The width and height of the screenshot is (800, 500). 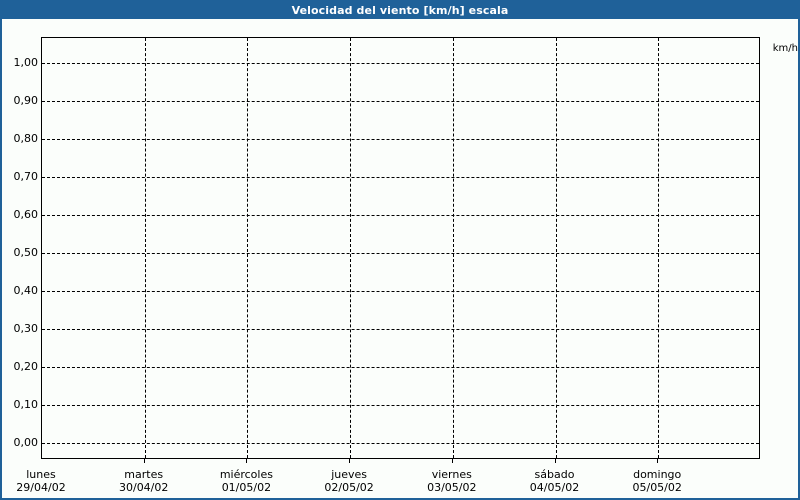 What do you see at coordinates (246, 487) in the screenshot?
I see `x-axis-date-label: 01/05/02` at bounding box center [246, 487].